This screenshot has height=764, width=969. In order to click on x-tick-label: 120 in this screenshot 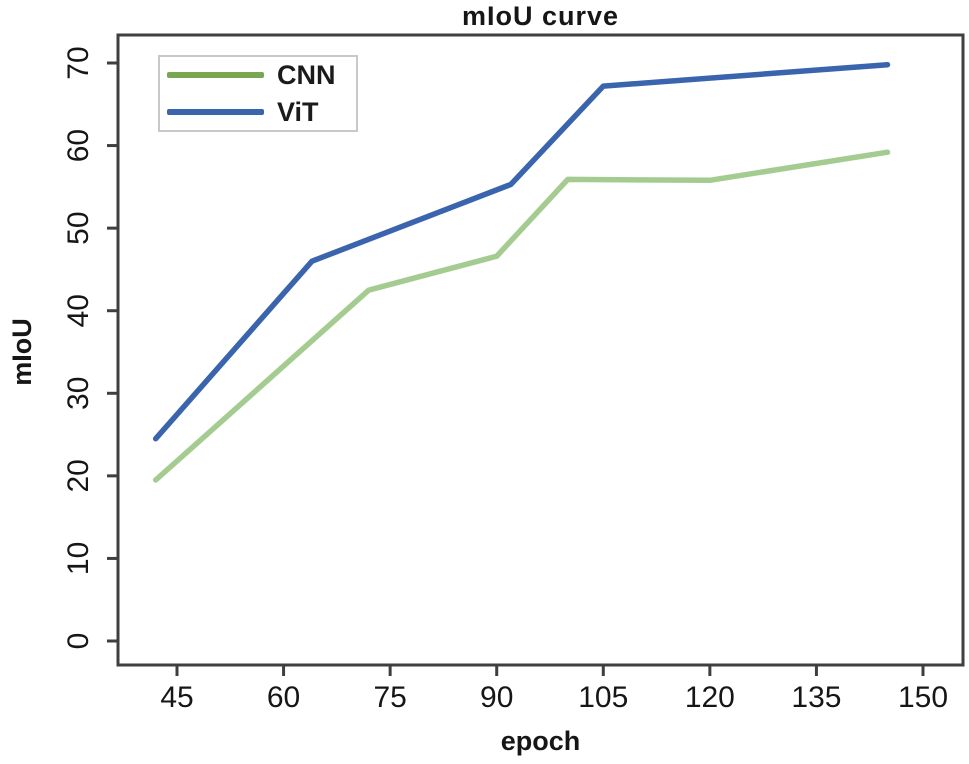, I will do `click(710, 697)`.